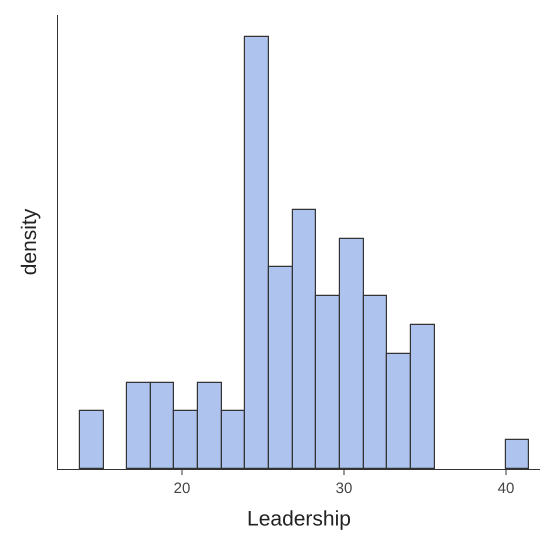  I want to click on y-axis-title: density, so click(30, 242).